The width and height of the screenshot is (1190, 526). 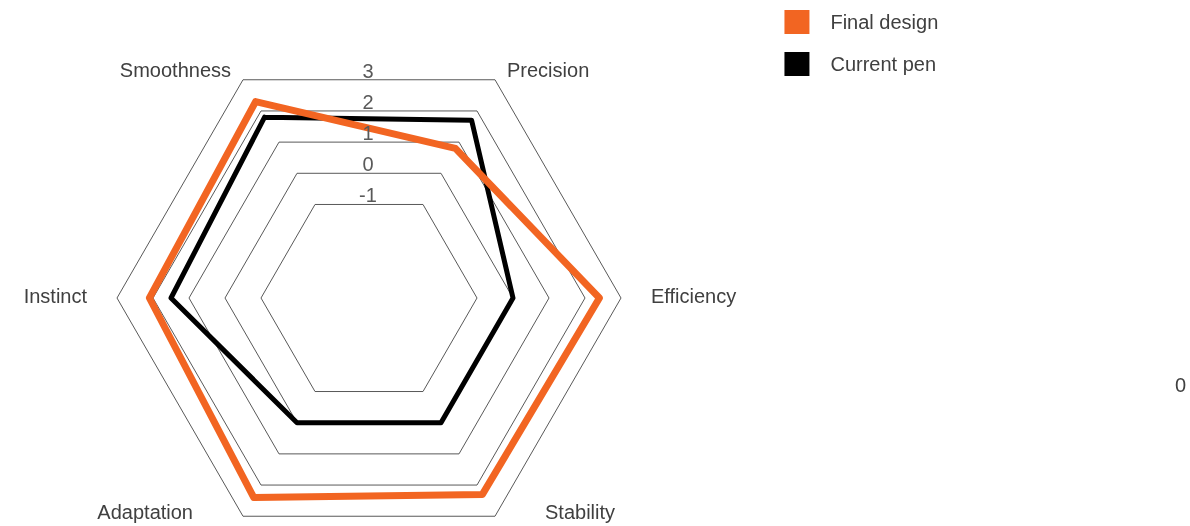 I want to click on legend-label: Final design, so click(x=884, y=22).